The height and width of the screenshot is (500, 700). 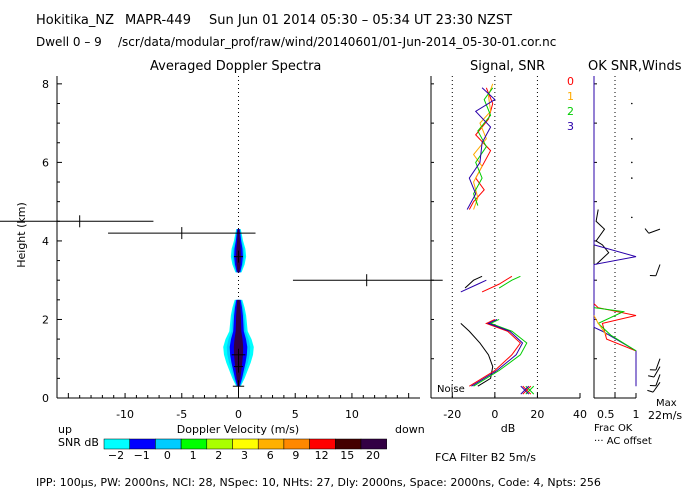 I want to click on signal-tick-label: 40, so click(x=580, y=414).